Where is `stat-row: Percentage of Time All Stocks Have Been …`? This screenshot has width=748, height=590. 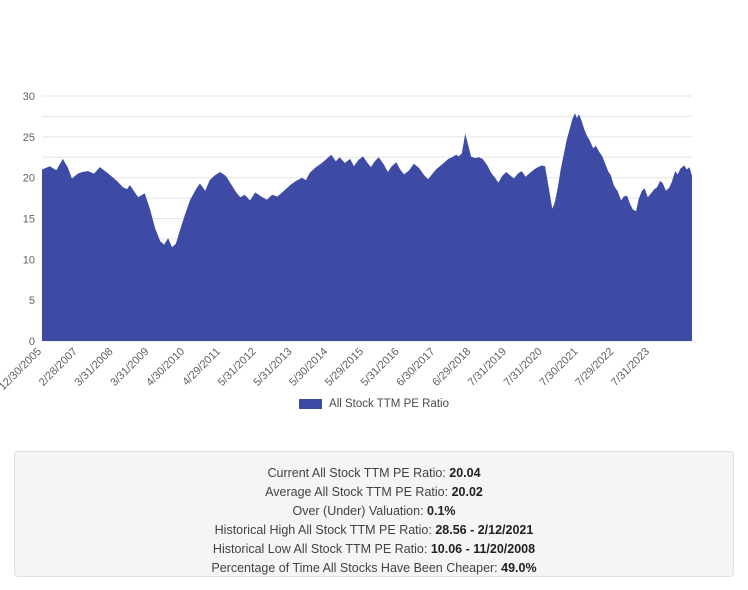 stat-row: Percentage of Time All Stocks Have Been … is located at coordinates (374, 568).